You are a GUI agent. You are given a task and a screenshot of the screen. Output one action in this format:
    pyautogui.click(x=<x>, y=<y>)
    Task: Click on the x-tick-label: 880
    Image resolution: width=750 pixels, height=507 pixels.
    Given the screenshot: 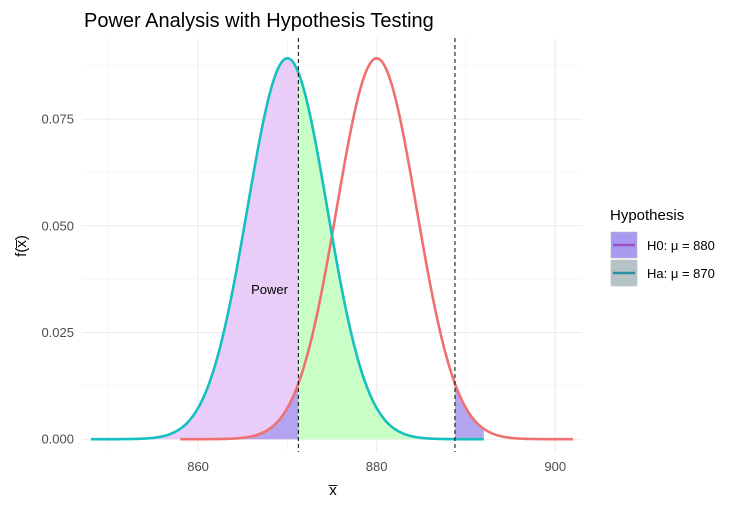 What is the action you would take?
    pyautogui.click(x=377, y=466)
    